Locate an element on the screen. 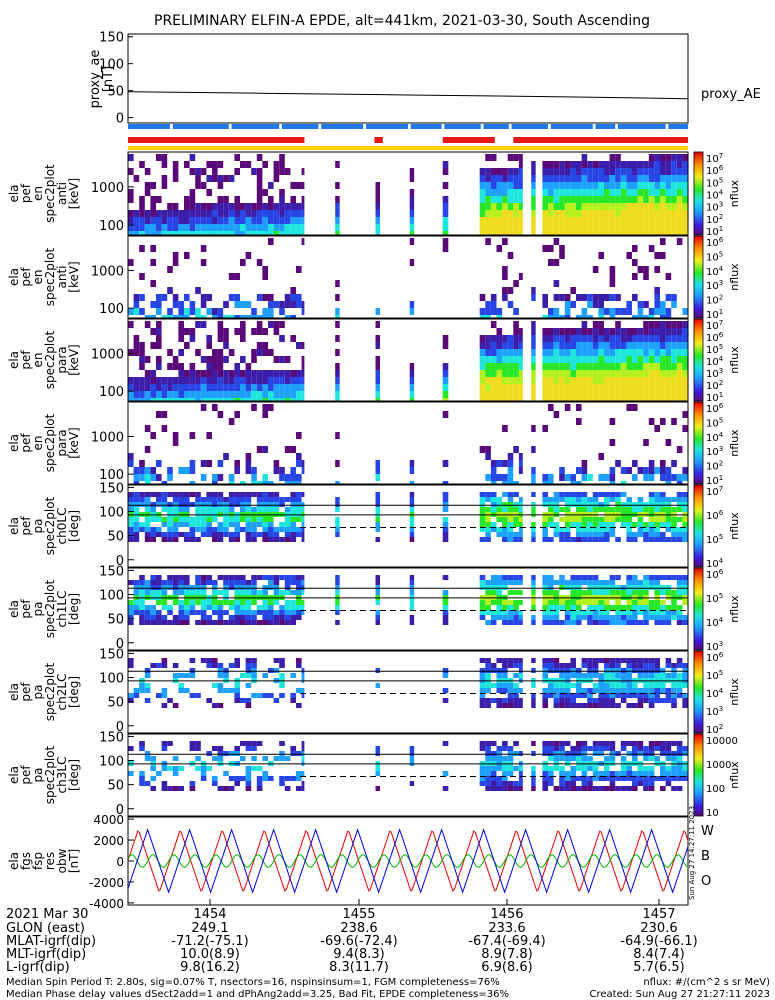  y-tick-label: 0 is located at coordinates (120, 644).